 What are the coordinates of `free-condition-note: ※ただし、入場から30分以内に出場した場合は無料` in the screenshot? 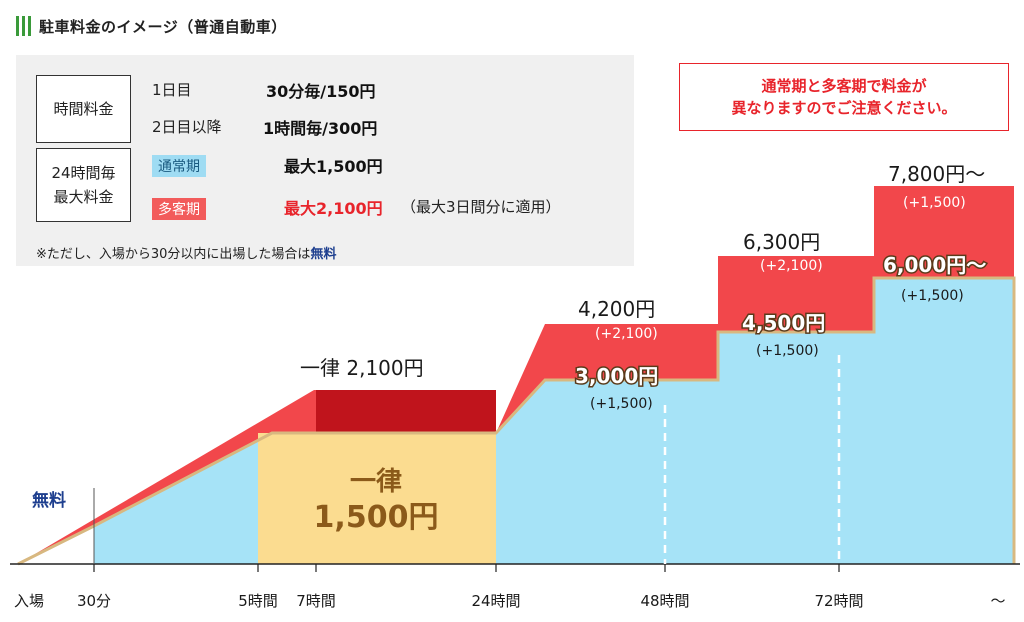 It's located at (186, 252).